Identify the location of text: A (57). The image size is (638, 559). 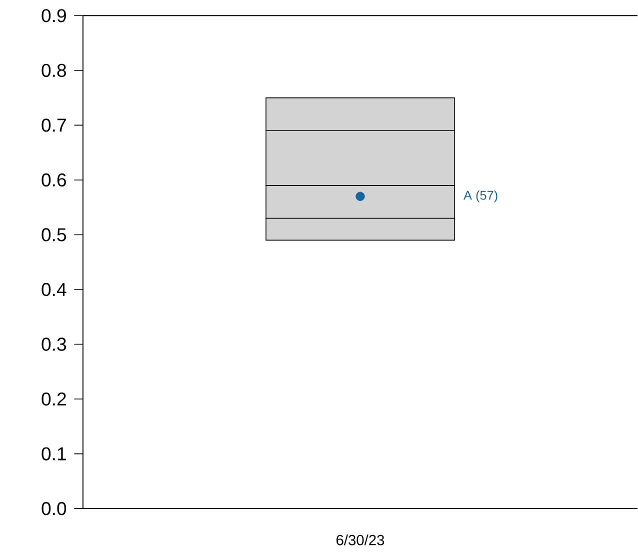
(481, 196).